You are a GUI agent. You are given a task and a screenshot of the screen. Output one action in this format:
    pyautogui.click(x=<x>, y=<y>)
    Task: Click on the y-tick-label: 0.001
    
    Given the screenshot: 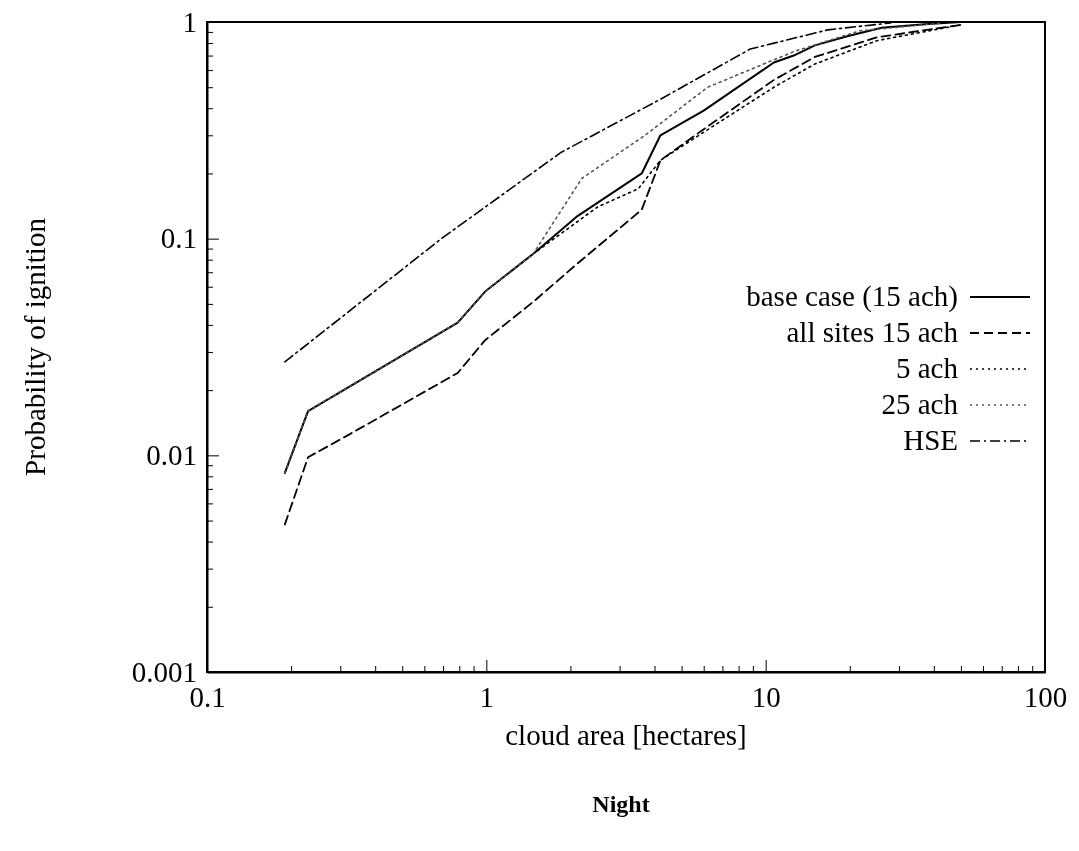 What is the action you would take?
    pyautogui.click(x=164, y=671)
    